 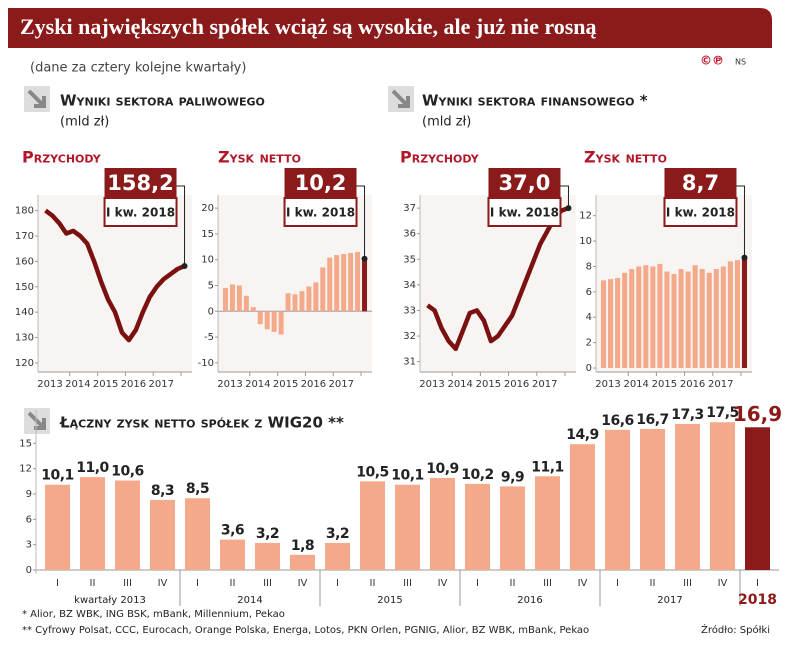 I want to click on y-tick-label: 120, so click(x=24, y=363).